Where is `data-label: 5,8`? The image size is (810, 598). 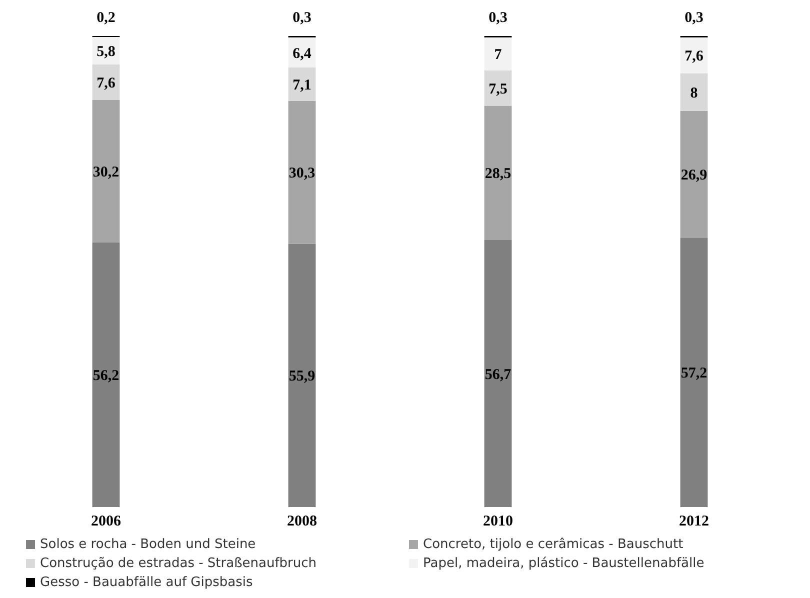
data-label: 5,8 is located at coordinates (106, 52).